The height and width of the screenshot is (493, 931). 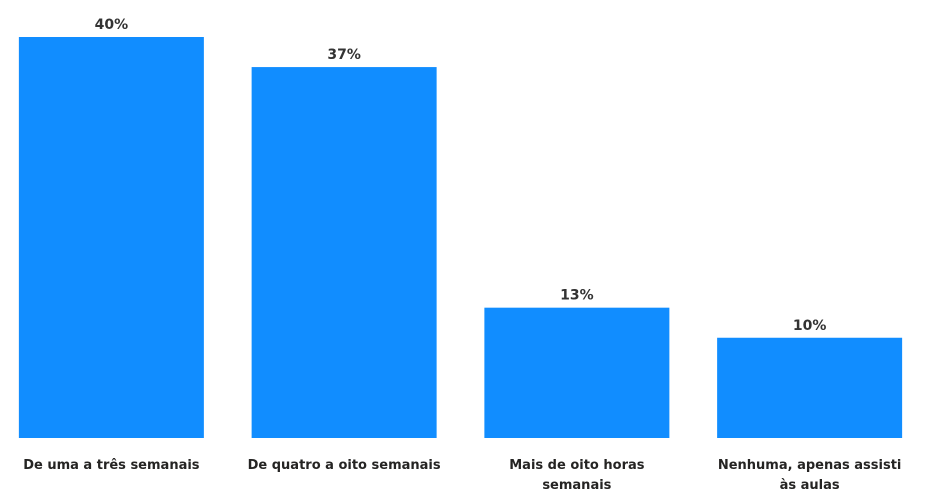 What do you see at coordinates (810, 475) in the screenshot?
I see `x-tick-label-4: Nenhuma, apenas assisti às aulas` at bounding box center [810, 475].